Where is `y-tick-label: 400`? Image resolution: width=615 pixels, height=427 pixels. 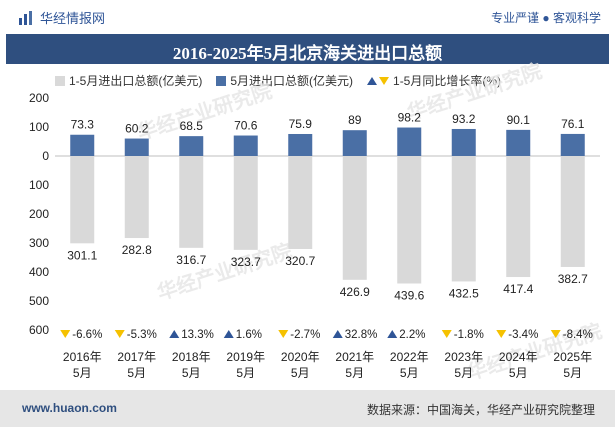 y-tick-label: 400 is located at coordinates (39, 272).